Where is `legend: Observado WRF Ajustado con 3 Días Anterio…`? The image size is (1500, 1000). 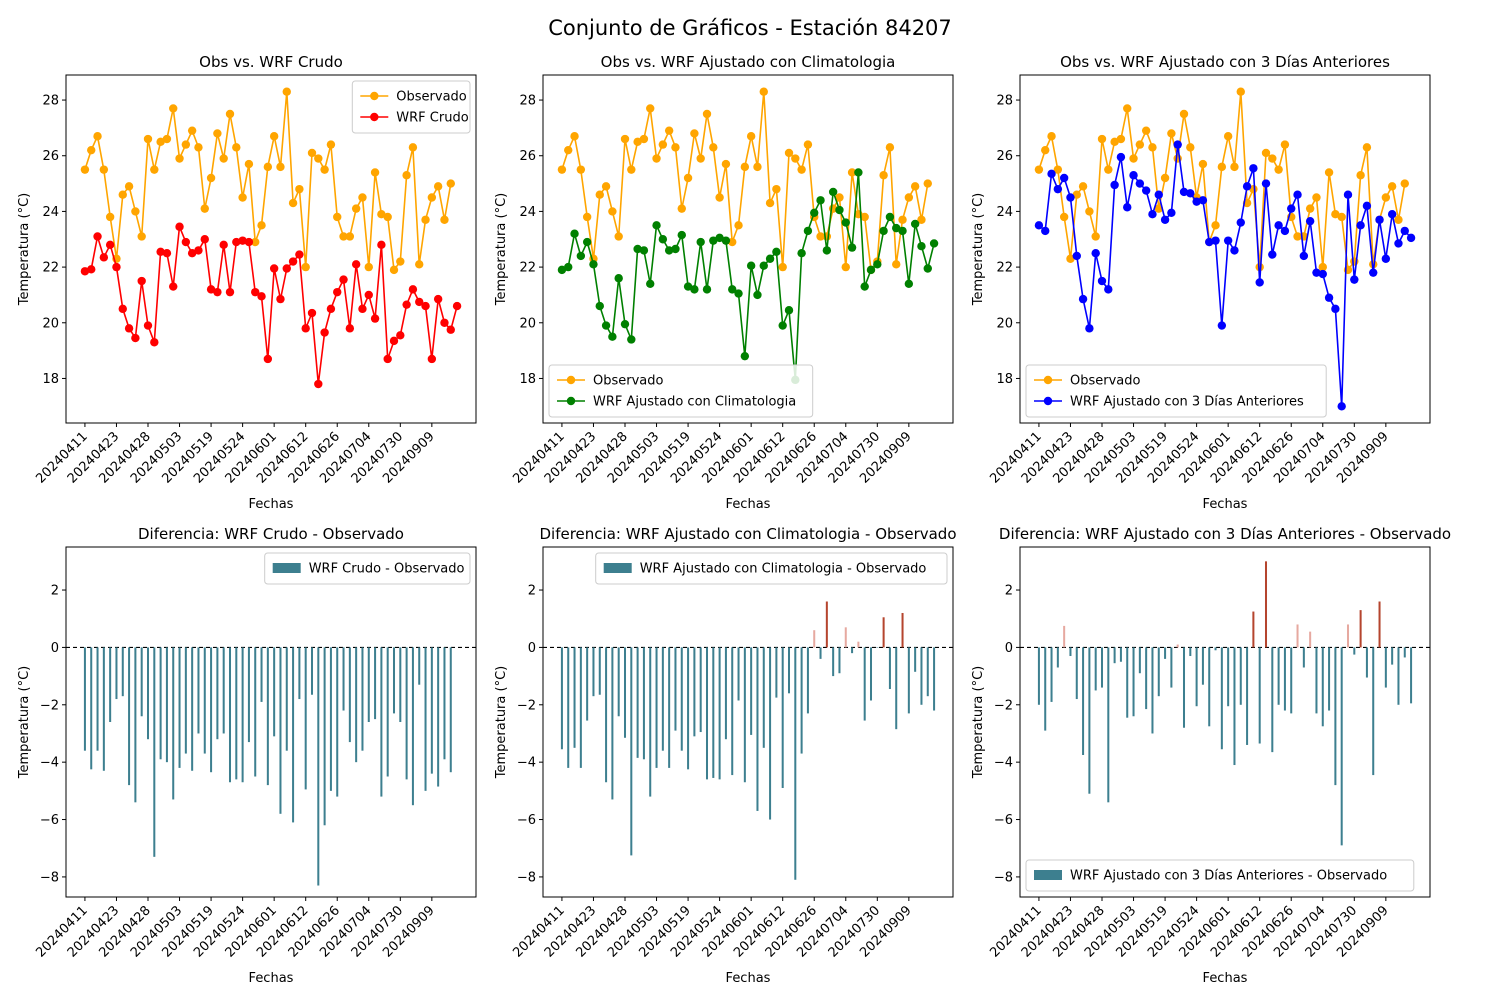
legend: Observado WRF Ajustado con 3 Días Anterio… is located at coordinates (1176, 391).